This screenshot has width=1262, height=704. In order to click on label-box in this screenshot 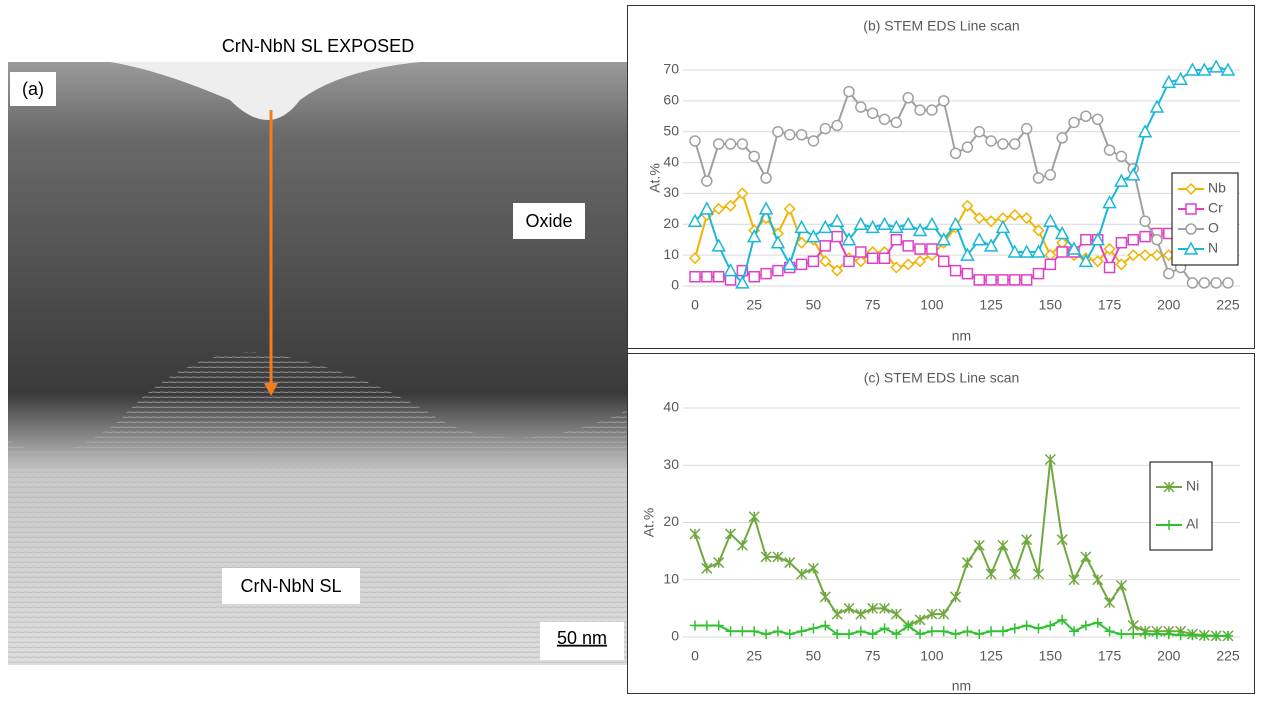, I will do `click(33, 89)`.